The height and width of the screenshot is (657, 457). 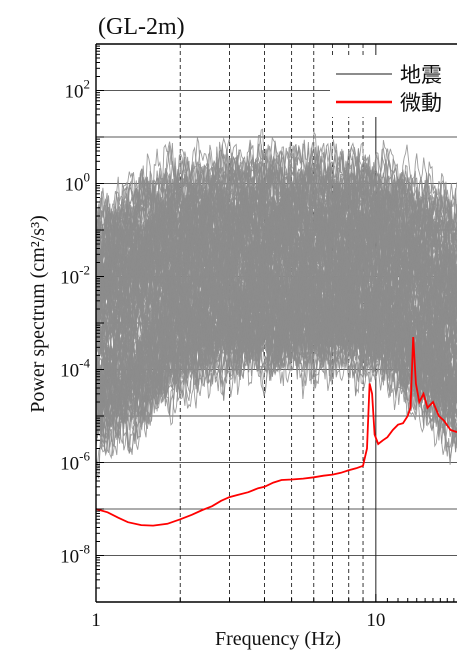 What do you see at coordinates (75, 555) in the screenshot?
I see `y-tick-label: 10⁻⁸` at bounding box center [75, 555].